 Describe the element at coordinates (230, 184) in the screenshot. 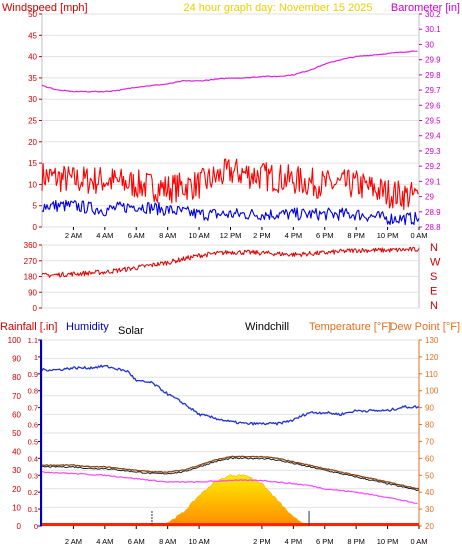

I see `wind-gust-line` at that location.